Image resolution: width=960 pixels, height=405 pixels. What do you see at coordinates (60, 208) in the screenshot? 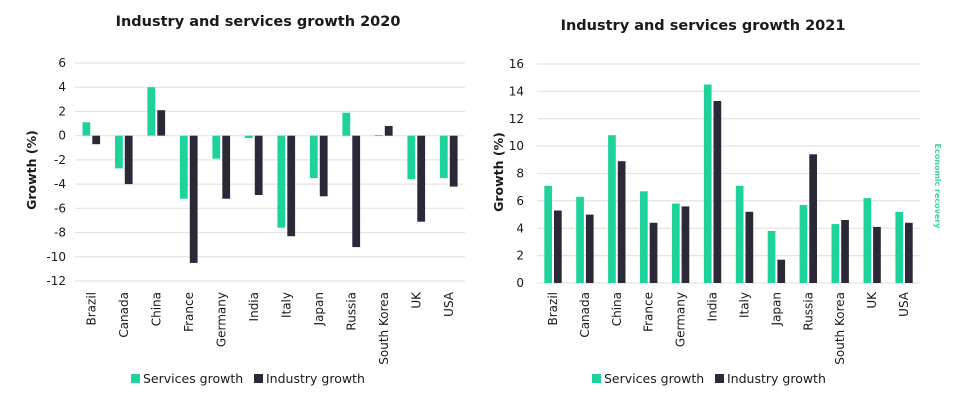
I see `y-tick-label: -6` at bounding box center [60, 208].